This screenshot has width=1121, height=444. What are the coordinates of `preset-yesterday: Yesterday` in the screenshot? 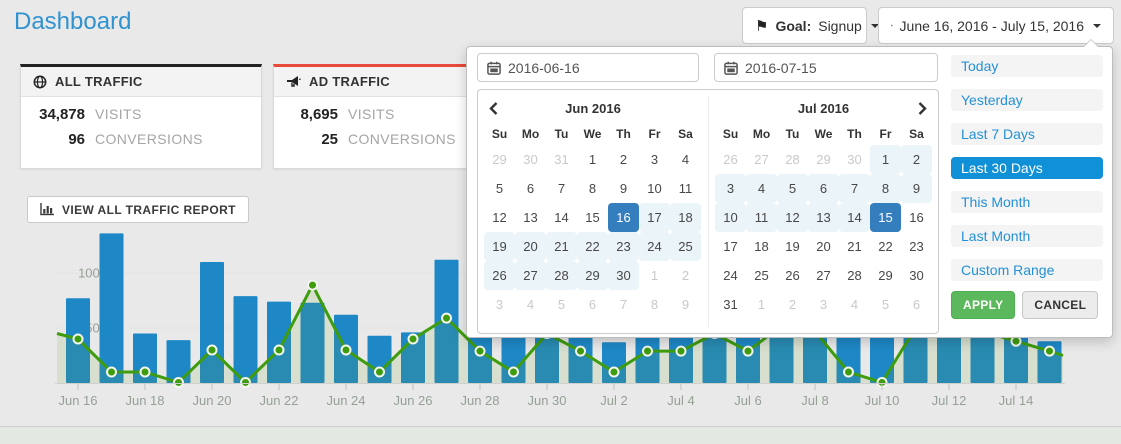 It's located at (1027, 100).